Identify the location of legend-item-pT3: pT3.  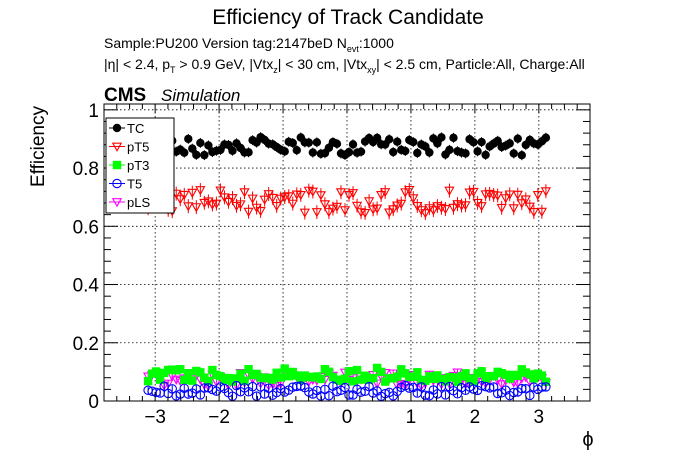
(129, 165).